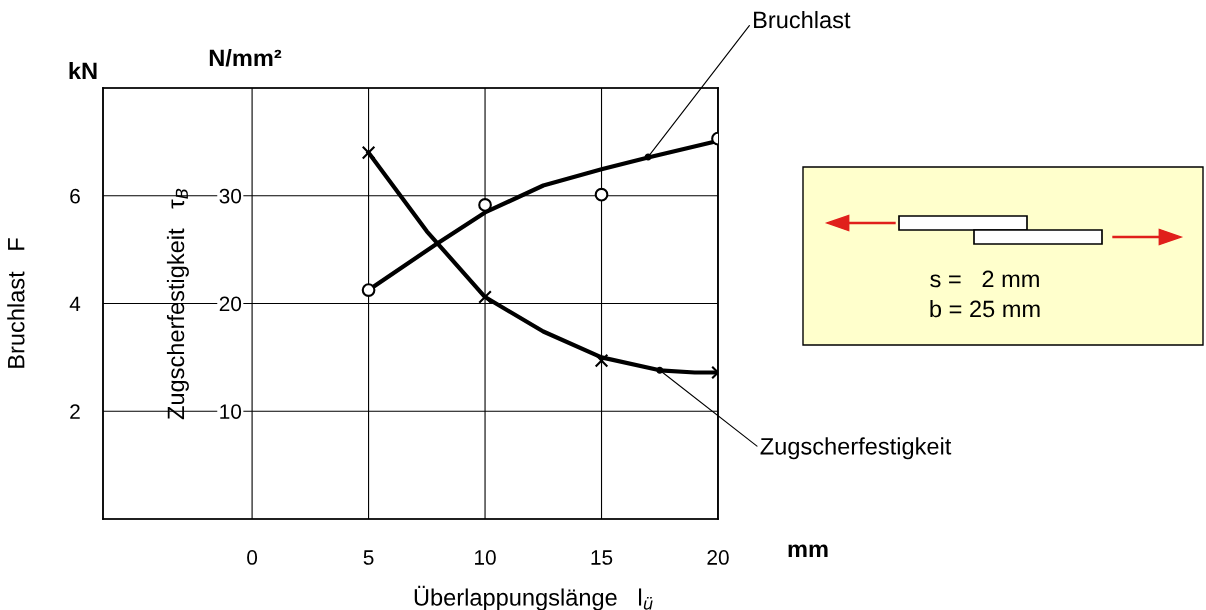 This screenshot has width=1206, height=610. I want to click on text: s = 2 mm, so click(984, 279).